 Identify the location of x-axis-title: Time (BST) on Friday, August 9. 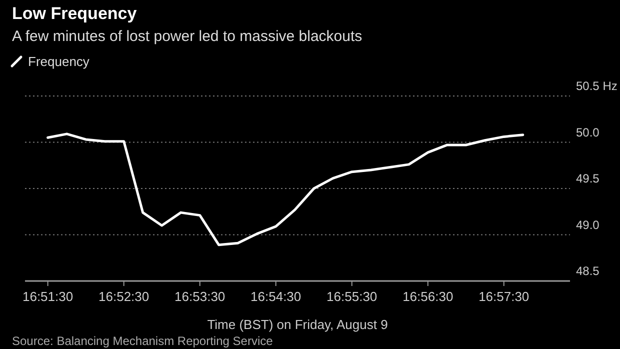
(297, 324).